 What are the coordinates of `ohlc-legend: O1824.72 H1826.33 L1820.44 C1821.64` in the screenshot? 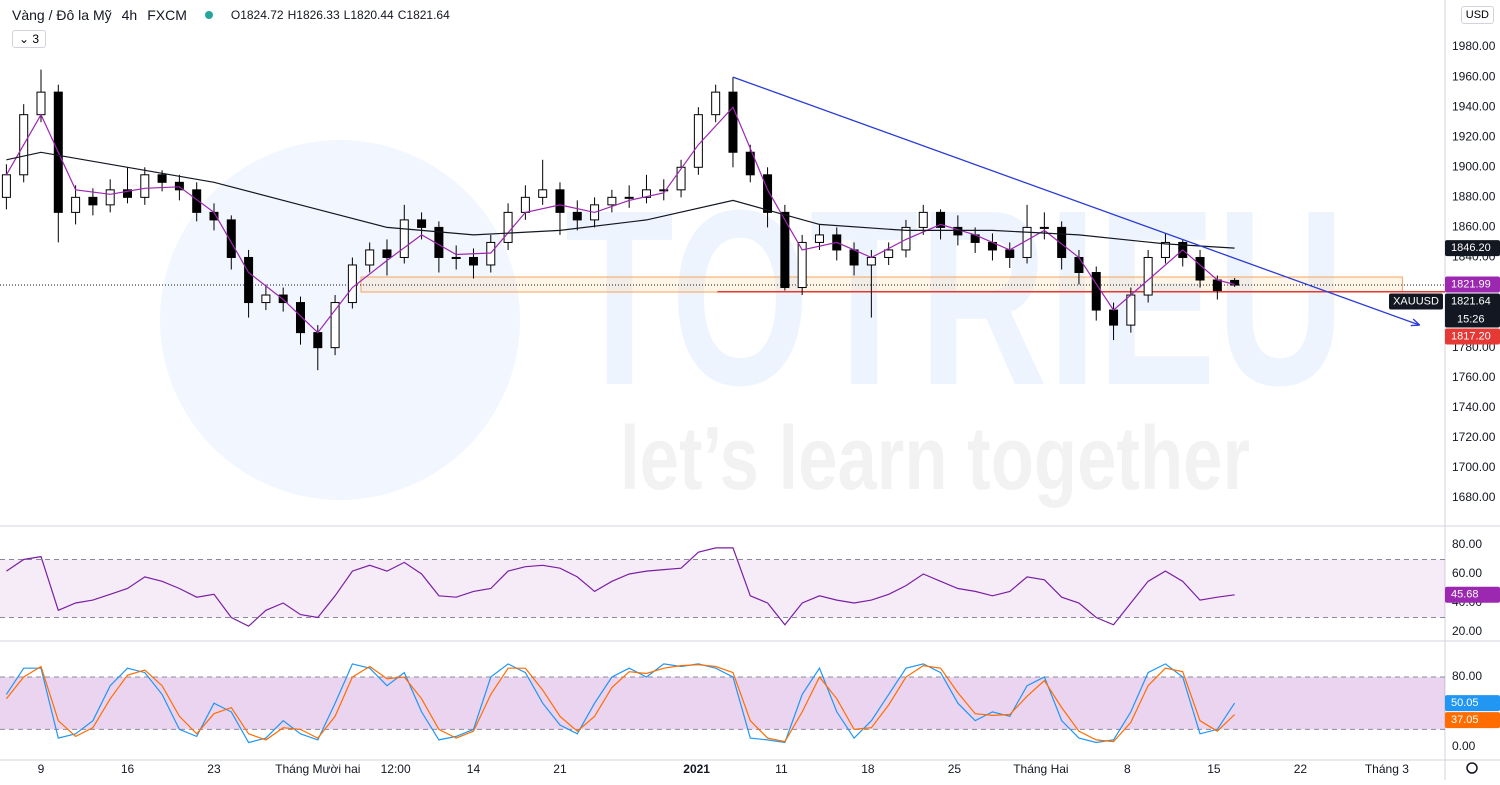 It's located at (342, 15).